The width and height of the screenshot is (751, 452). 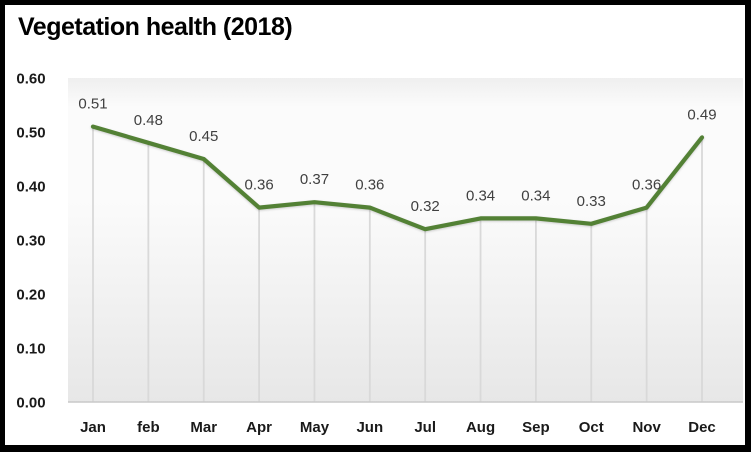 What do you see at coordinates (92, 104) in the screenshot?
I see `data-label: 0.51` at bounding box center [92, 104].